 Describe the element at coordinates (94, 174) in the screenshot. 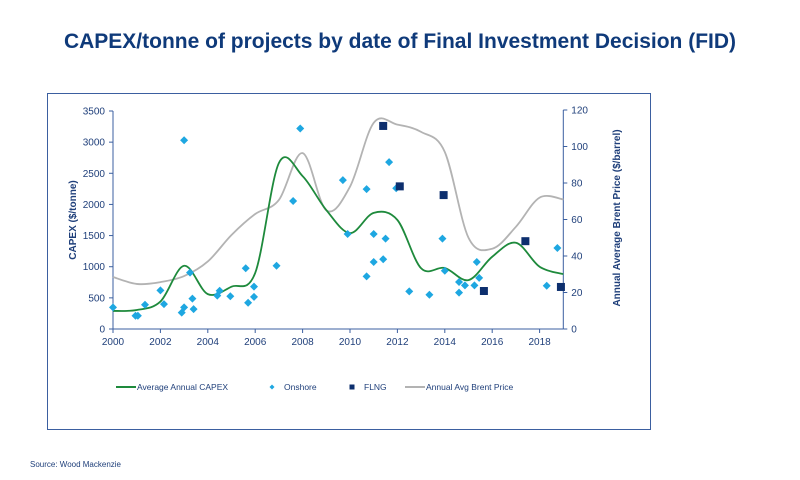

I see `y-tick-label: 2500` at that location.